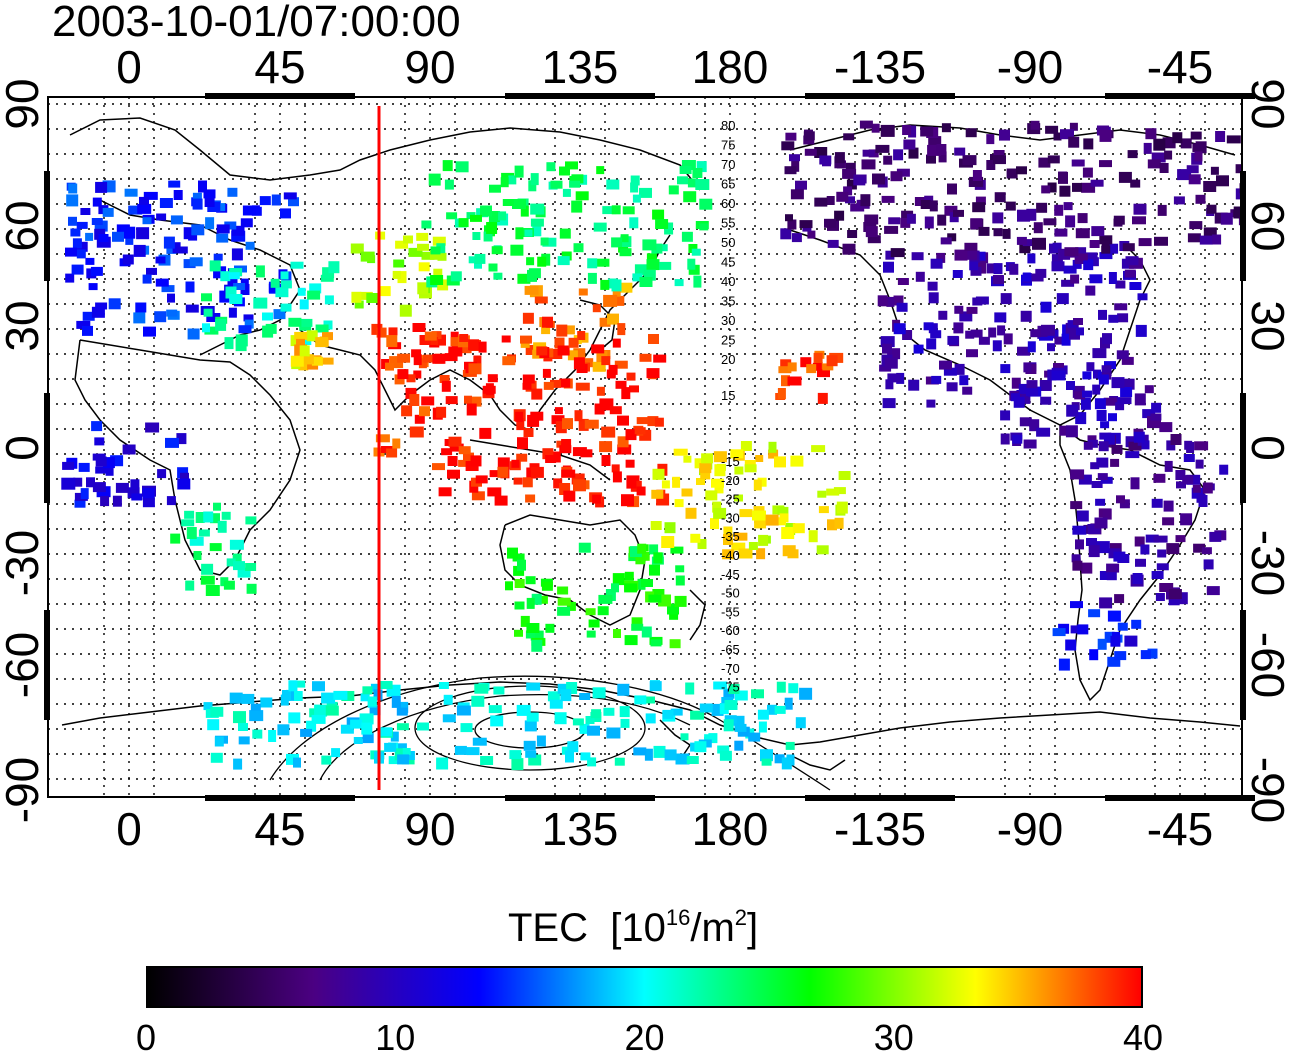  Describe the element at coordinates (24, 448) in the screenshot. I see `tick-left-label: 0` at that location.